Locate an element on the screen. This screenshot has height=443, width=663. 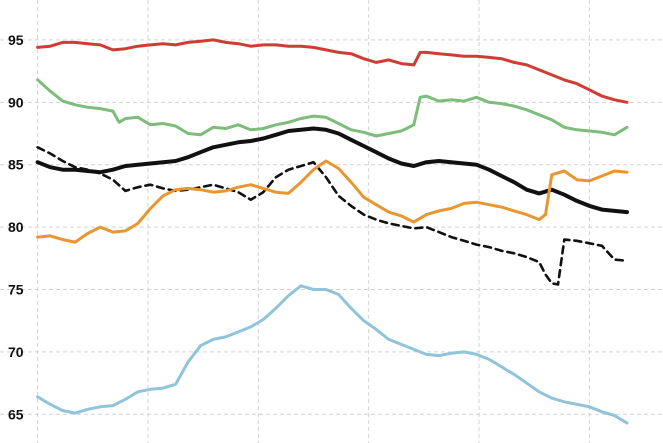
y-tick-label-90: 90 is located at coordinates (16, 102).